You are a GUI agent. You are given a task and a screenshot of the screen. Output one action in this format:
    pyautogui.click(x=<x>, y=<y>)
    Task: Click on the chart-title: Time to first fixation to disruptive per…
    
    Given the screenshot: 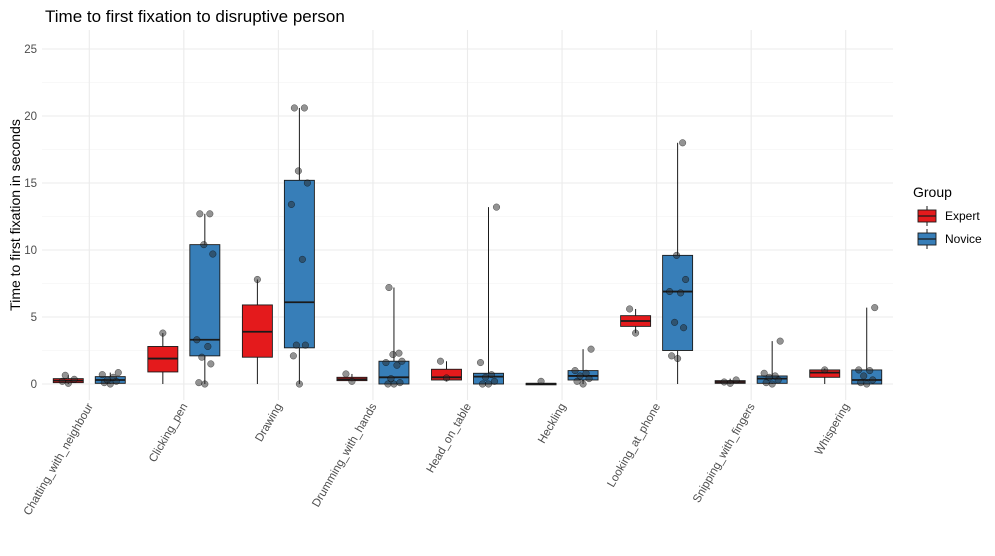 What is the action you would take?
    pyautogui.click(x=195, y=16)
    